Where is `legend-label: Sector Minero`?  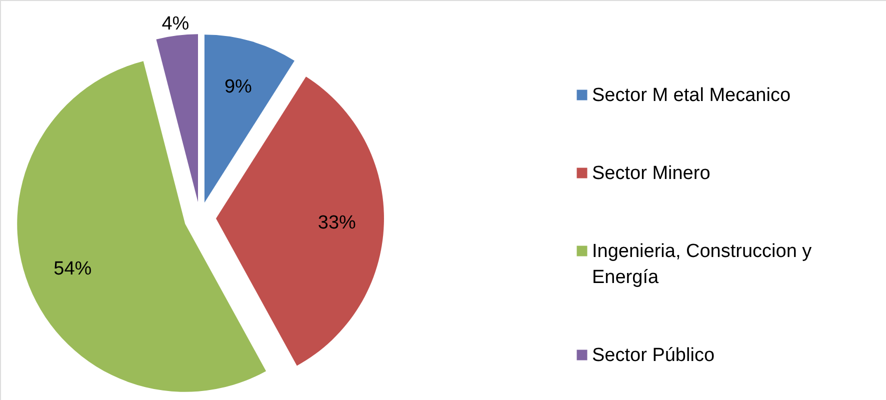 legend-label: Sector Minero is located at coordinates (651, 173).